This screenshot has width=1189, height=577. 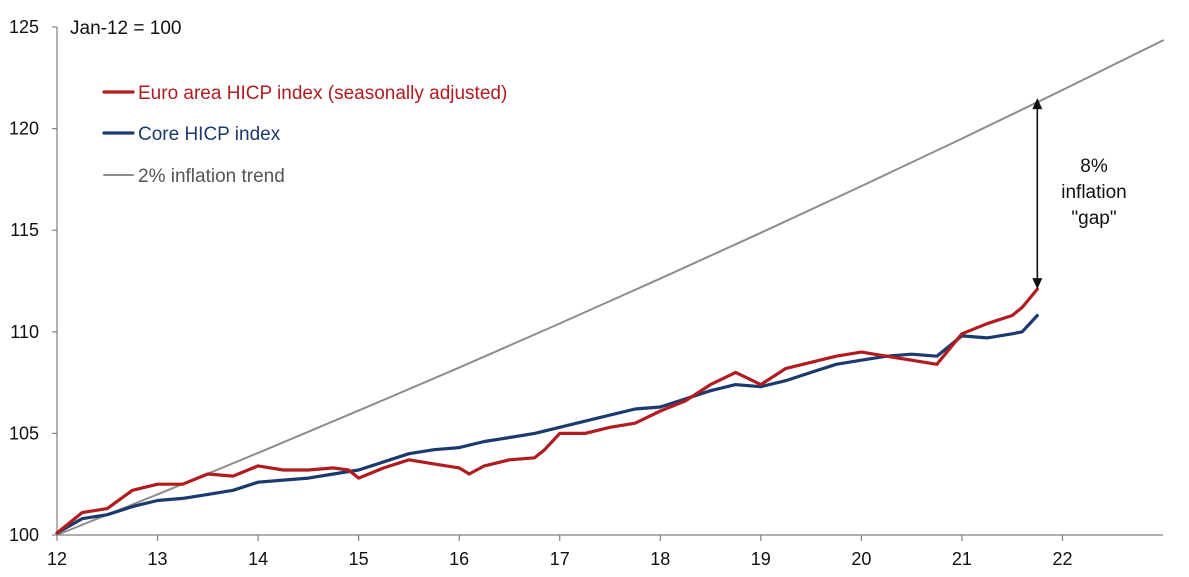 I want to click on unit-note: Jan-12 = 100, so click(x=125, y=28).